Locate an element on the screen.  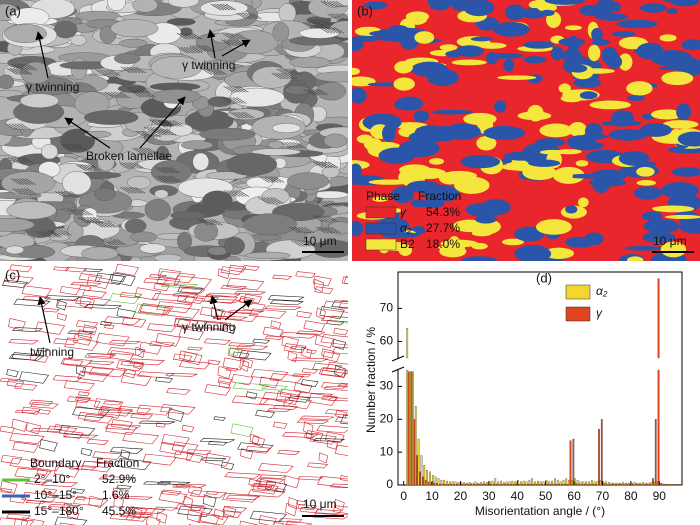
scale-label: 10 μm is located at coordinates (320, 504).